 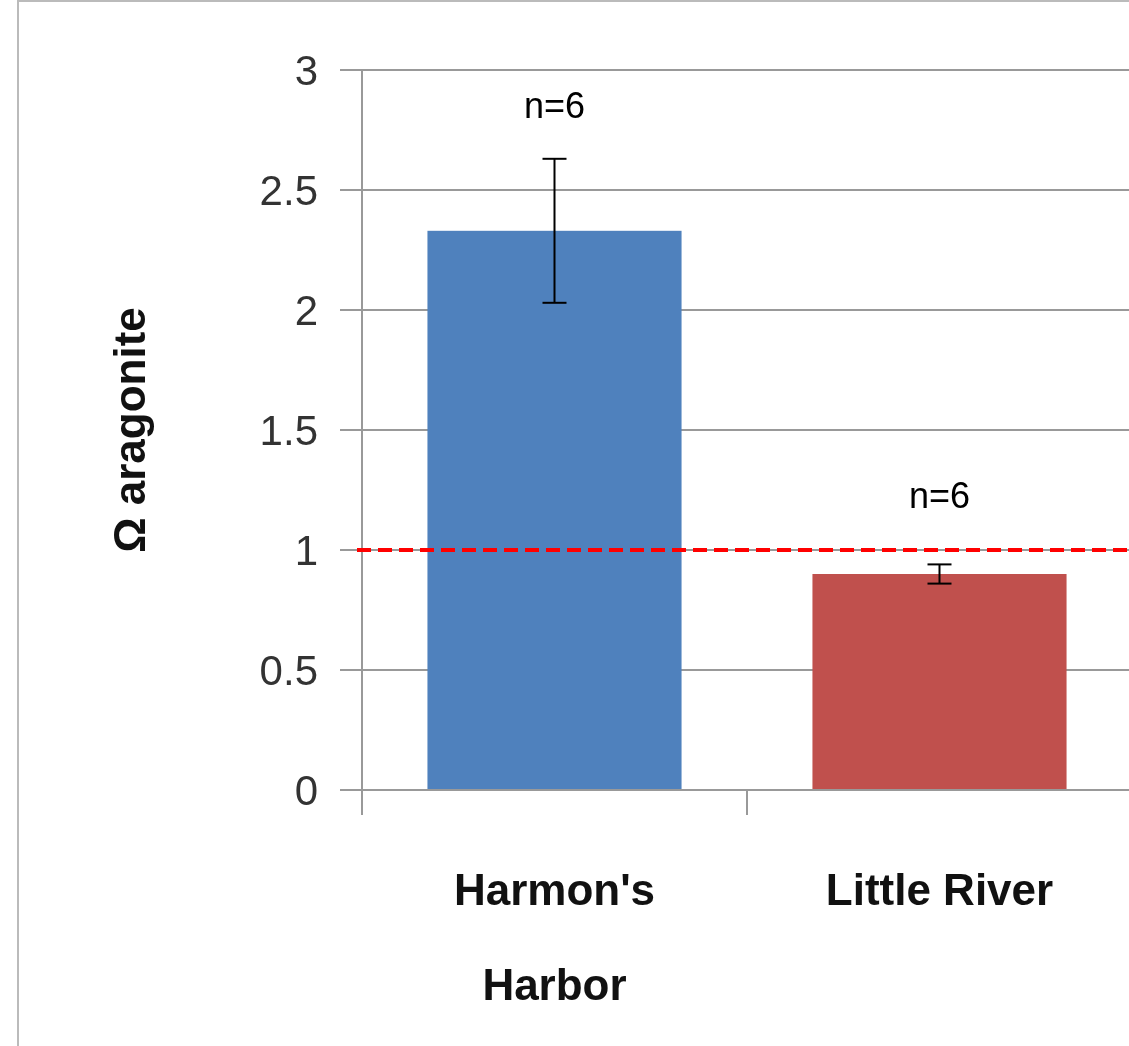 What do you see at coordinates (939, 889) in the screenshot?
I see `x-tick-label: Little River` at bounding box center [939, 889].